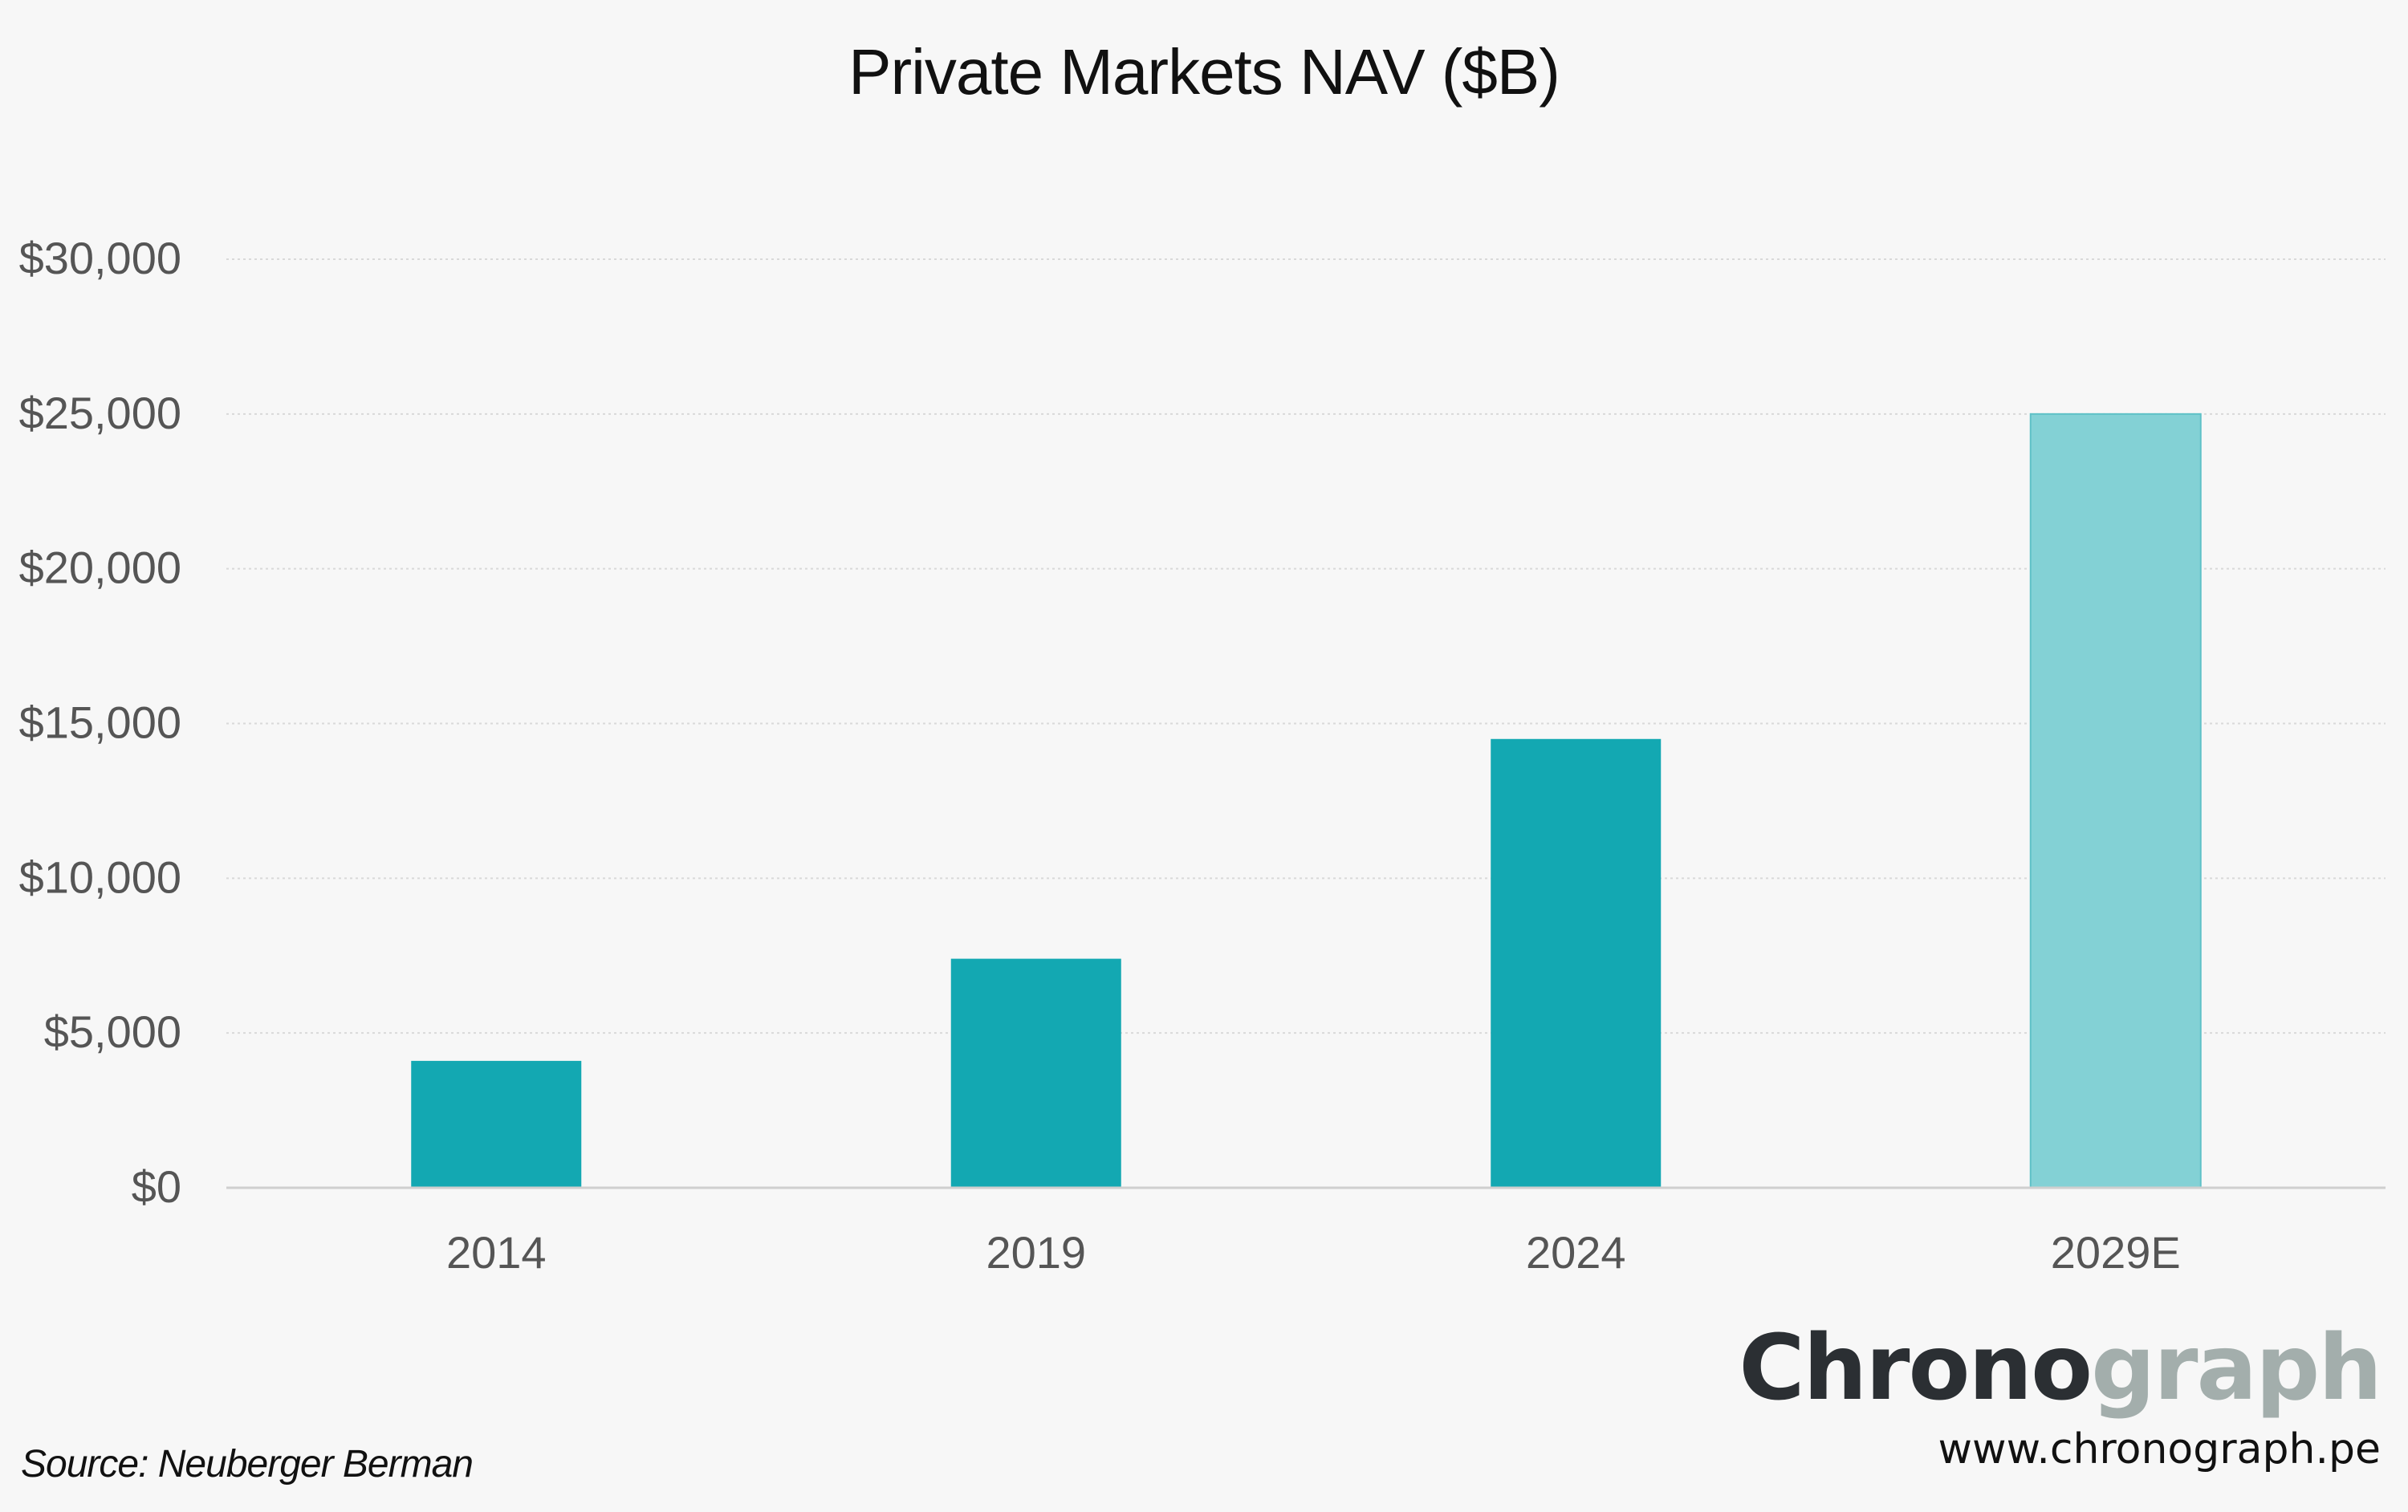  I want to click on x-tick-label: 2029E, so click(2116, 1252).